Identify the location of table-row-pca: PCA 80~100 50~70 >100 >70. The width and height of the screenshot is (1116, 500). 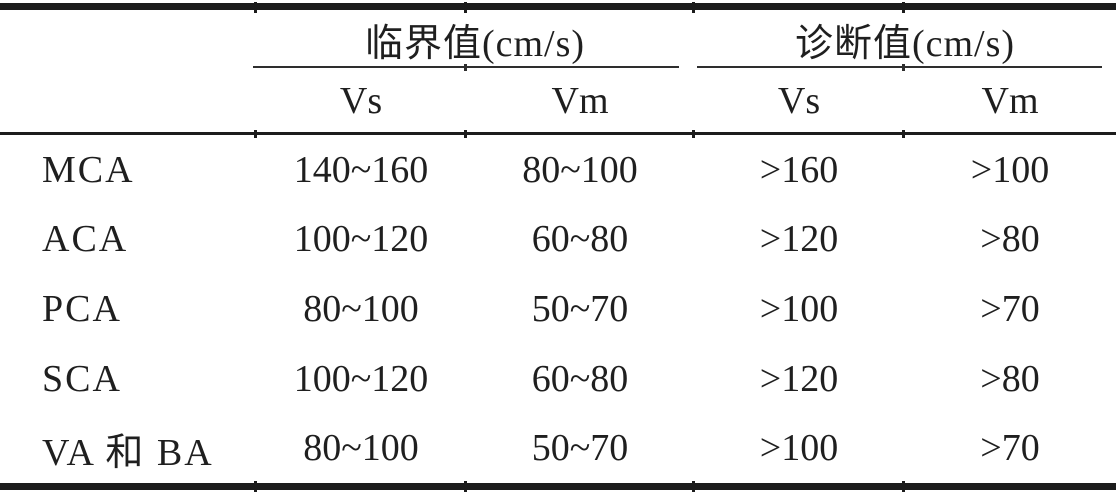
(558, 309).